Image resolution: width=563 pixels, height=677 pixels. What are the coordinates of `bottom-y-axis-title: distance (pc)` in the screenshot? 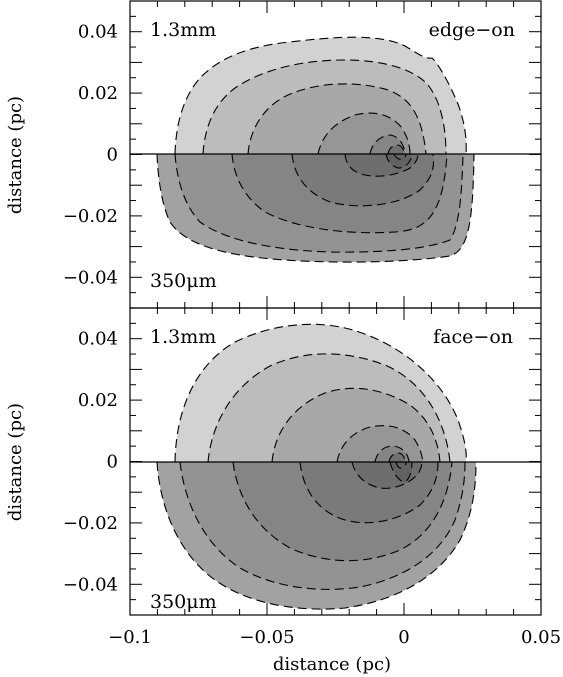 It's located at (15, 462).